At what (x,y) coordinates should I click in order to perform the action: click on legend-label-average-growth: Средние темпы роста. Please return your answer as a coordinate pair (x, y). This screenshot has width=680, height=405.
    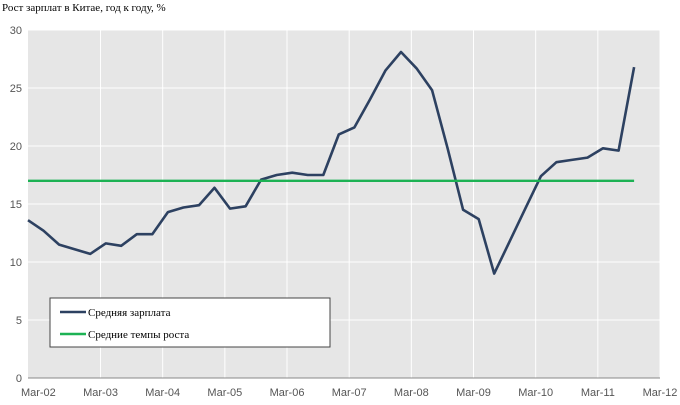
    Looking at the image, I should click on (138, 335).